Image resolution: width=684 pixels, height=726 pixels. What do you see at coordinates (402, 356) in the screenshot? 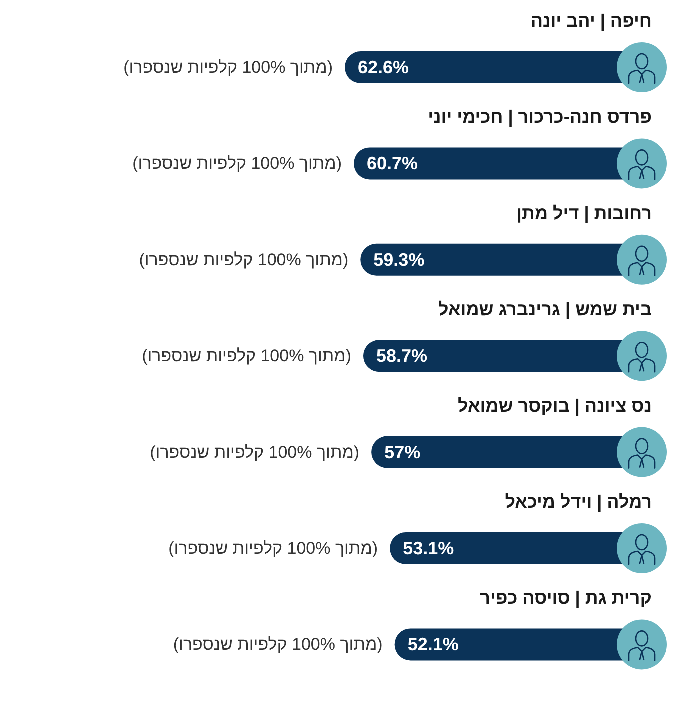
I see `data-label: 58.7%` at bounding box center [402, 356].